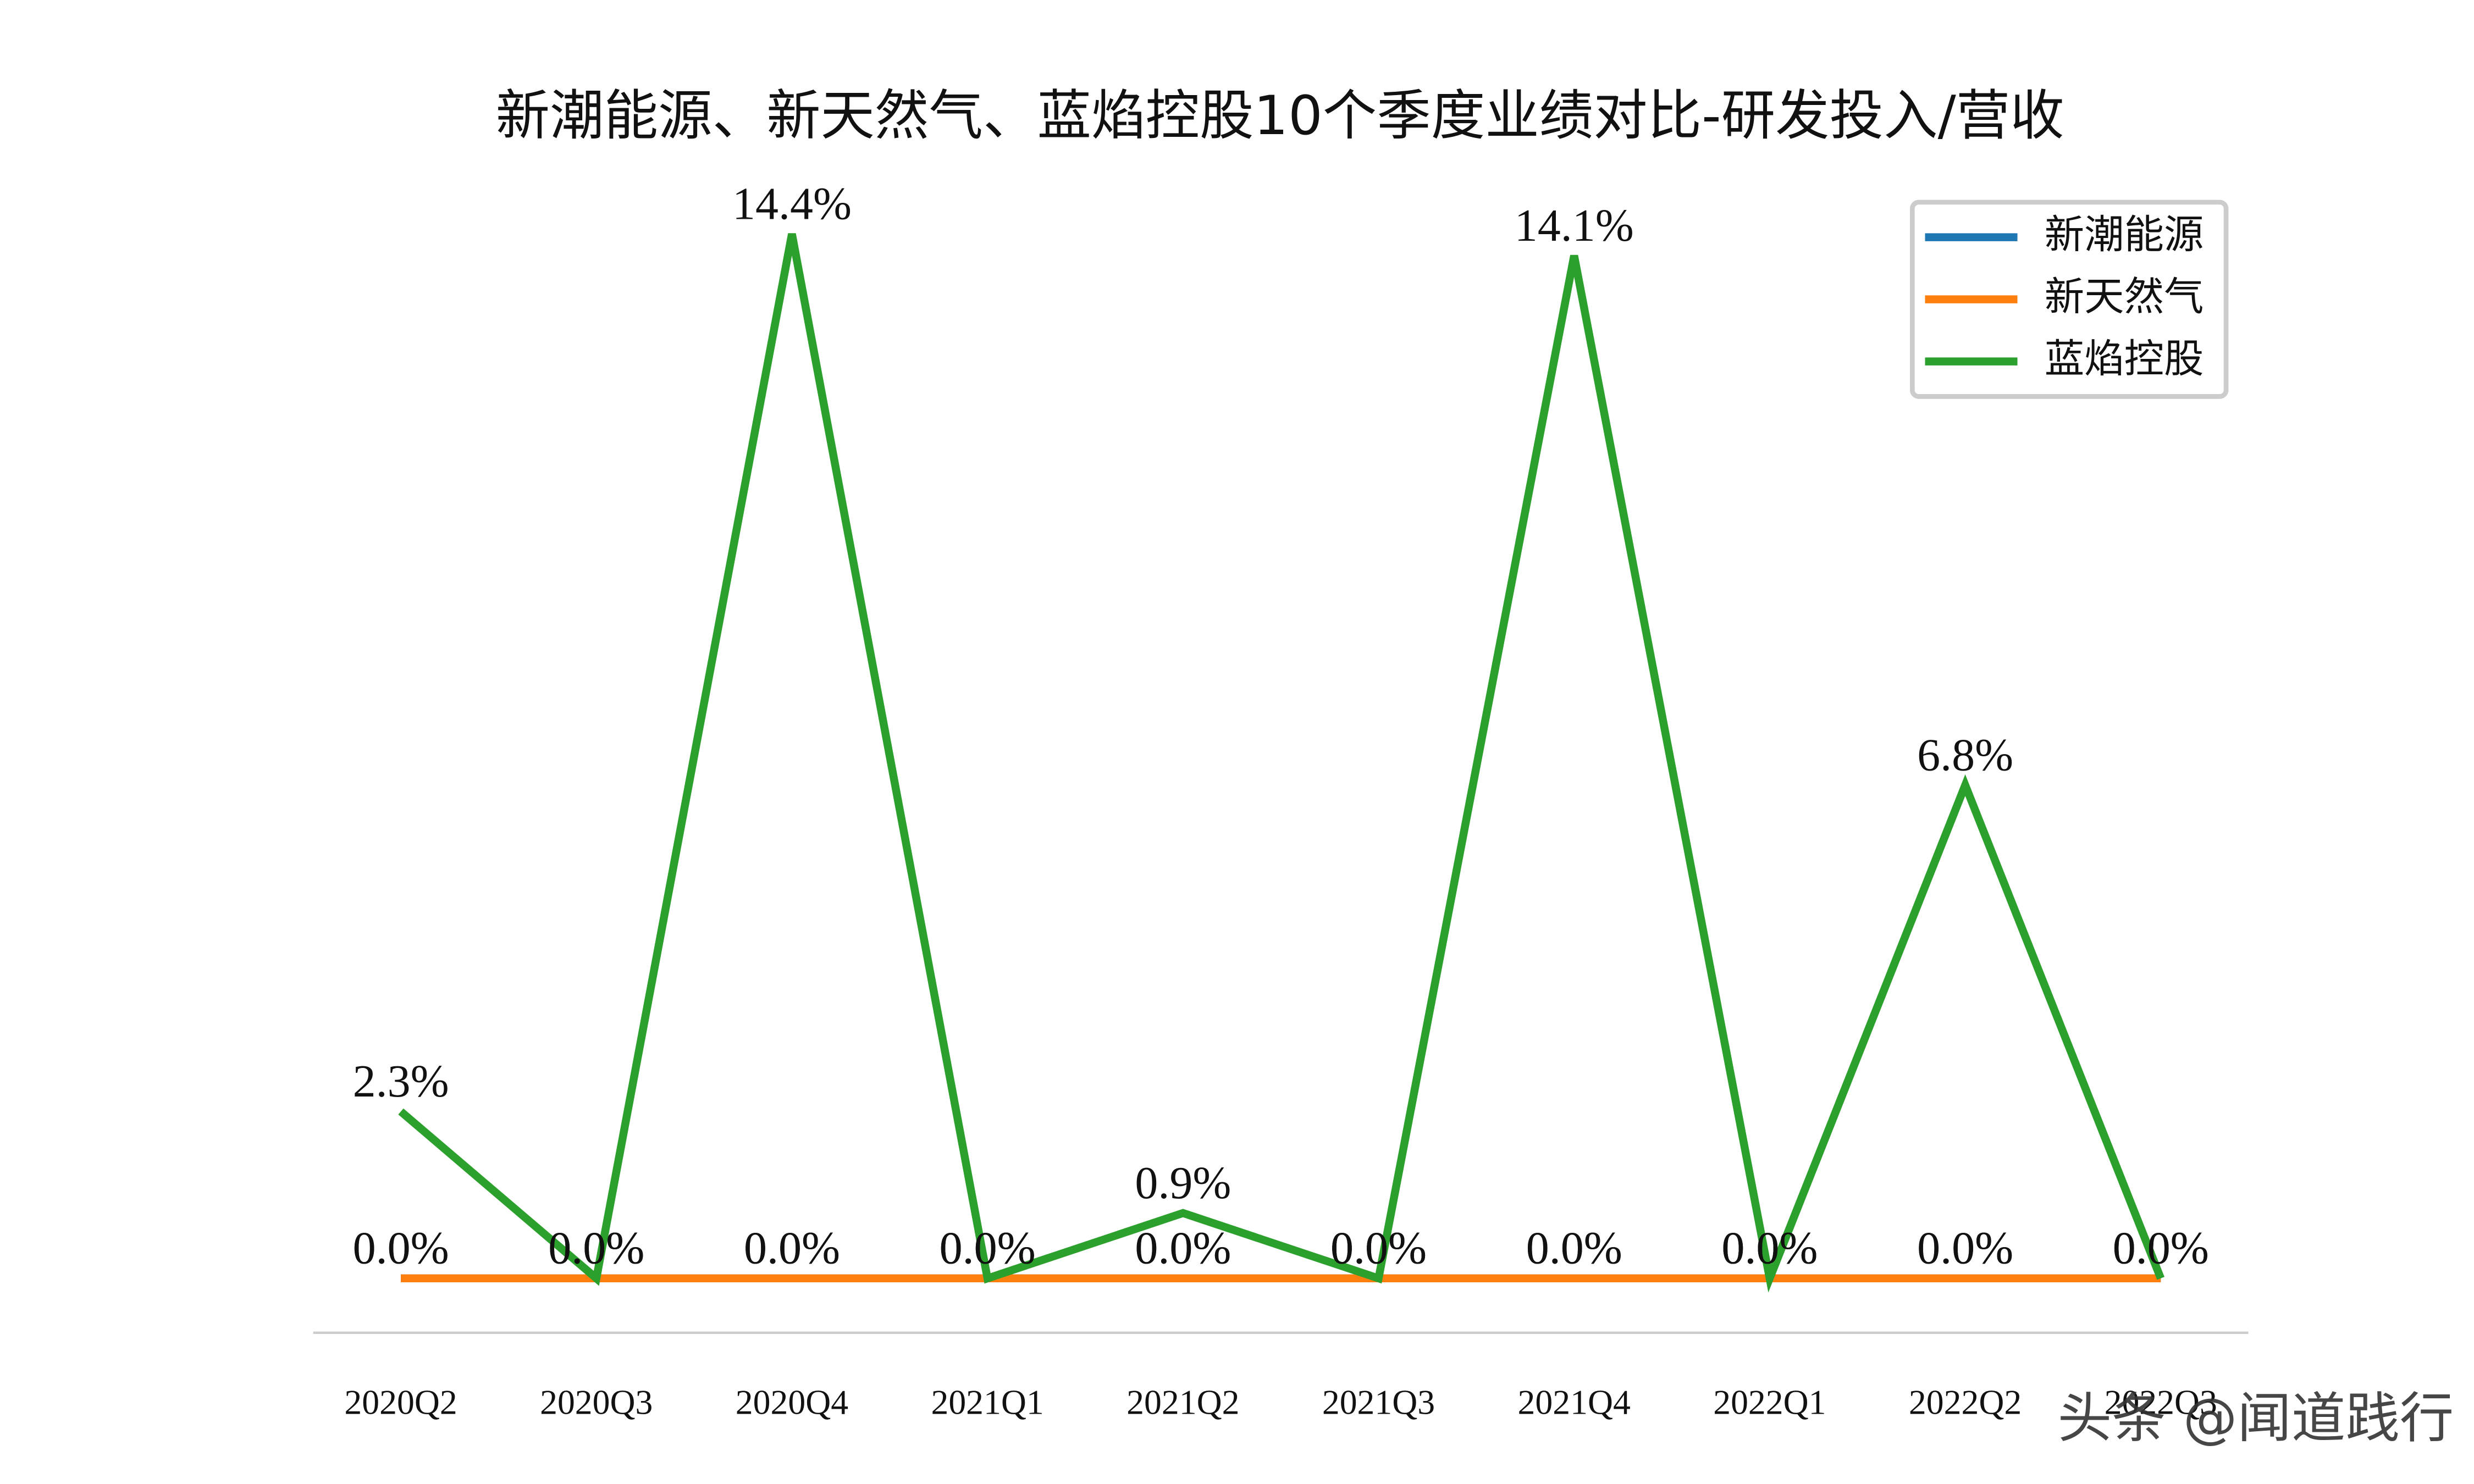 This screenshot has width=2474, height=1484. I want to click on x-tick-label: 2020Q4, so click(792, 1402).